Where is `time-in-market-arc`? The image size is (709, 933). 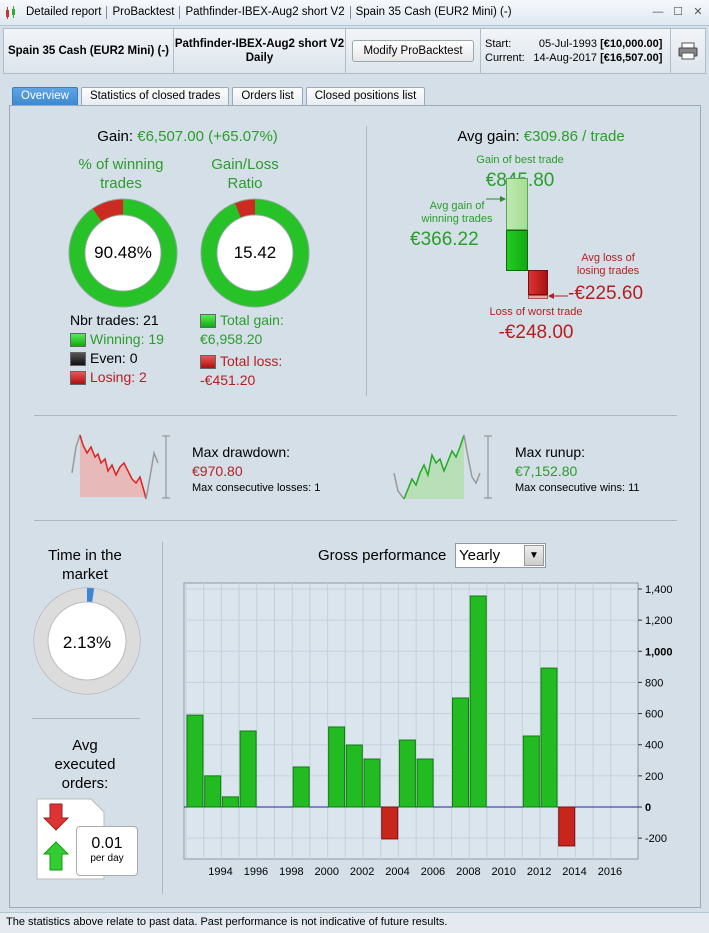
time-in-market-arc is located at coordinates (87, 641).